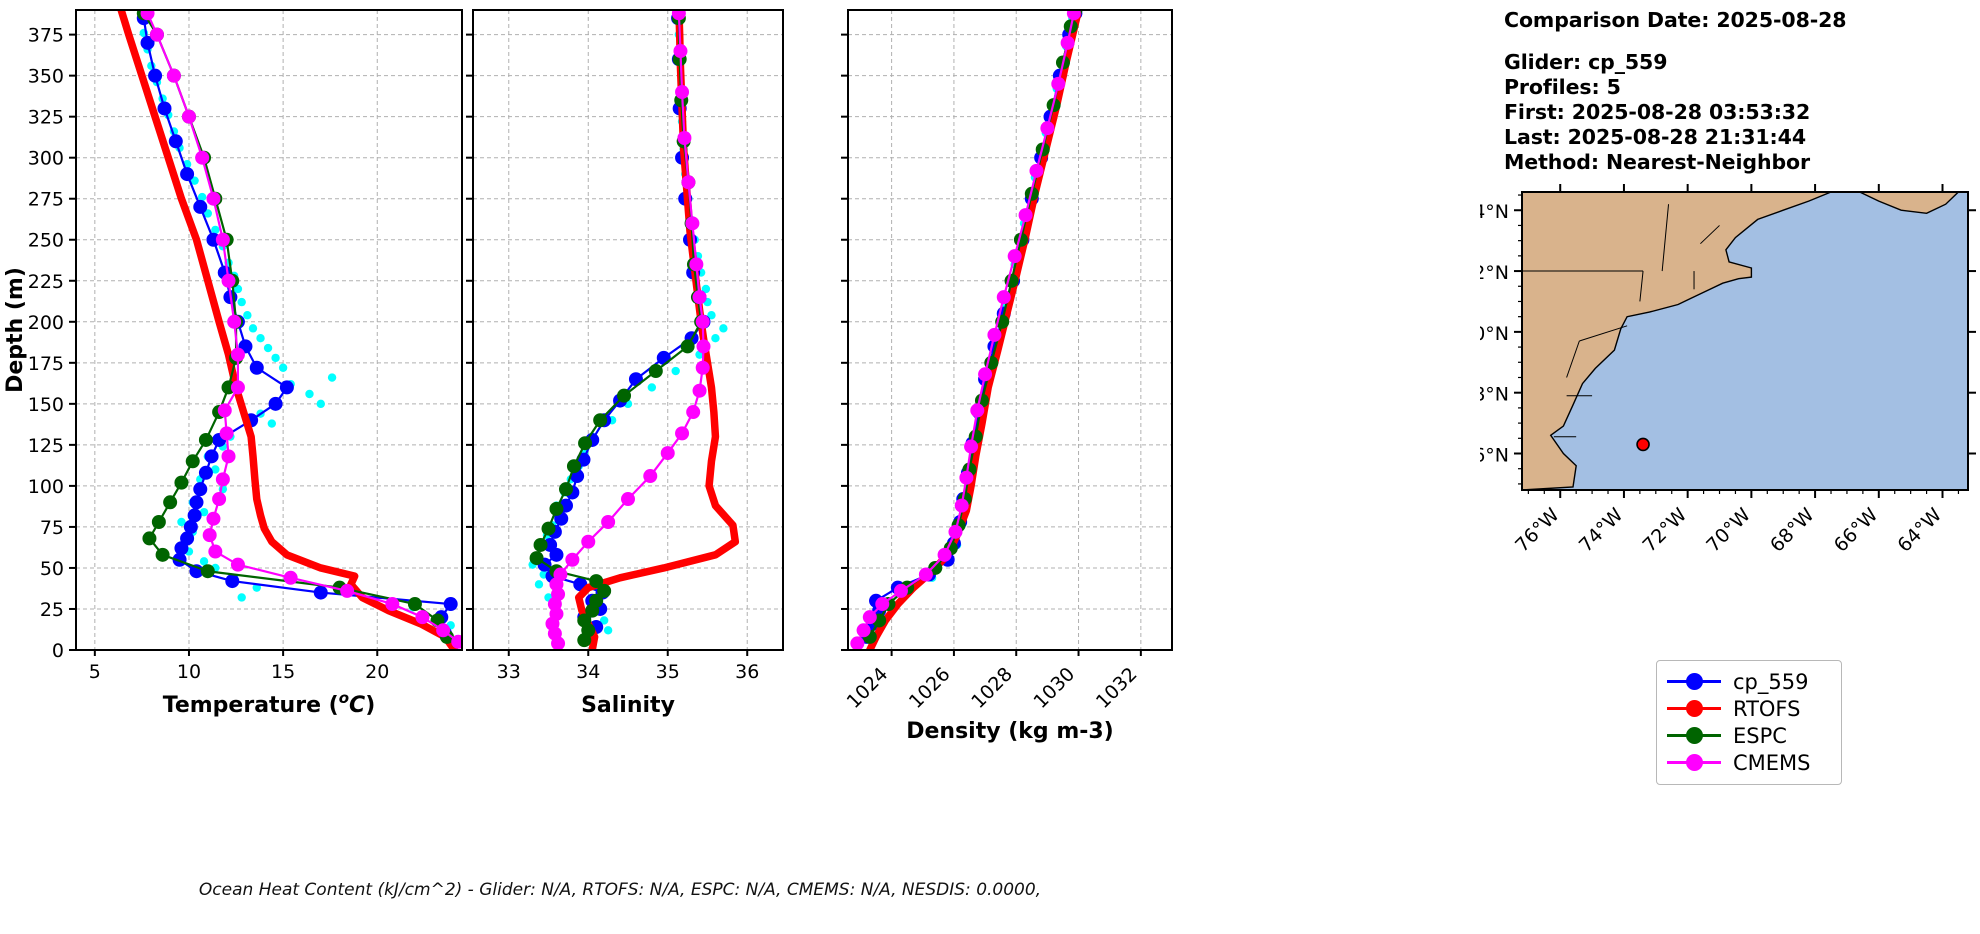 Image resolution: width=1980 pixels, height=934 pixels. What do you see at coordinates (1010, 731) in the screenshot?
I see `x-axis-title: Density (kg m-3)` at bounding box center [1010, 731].